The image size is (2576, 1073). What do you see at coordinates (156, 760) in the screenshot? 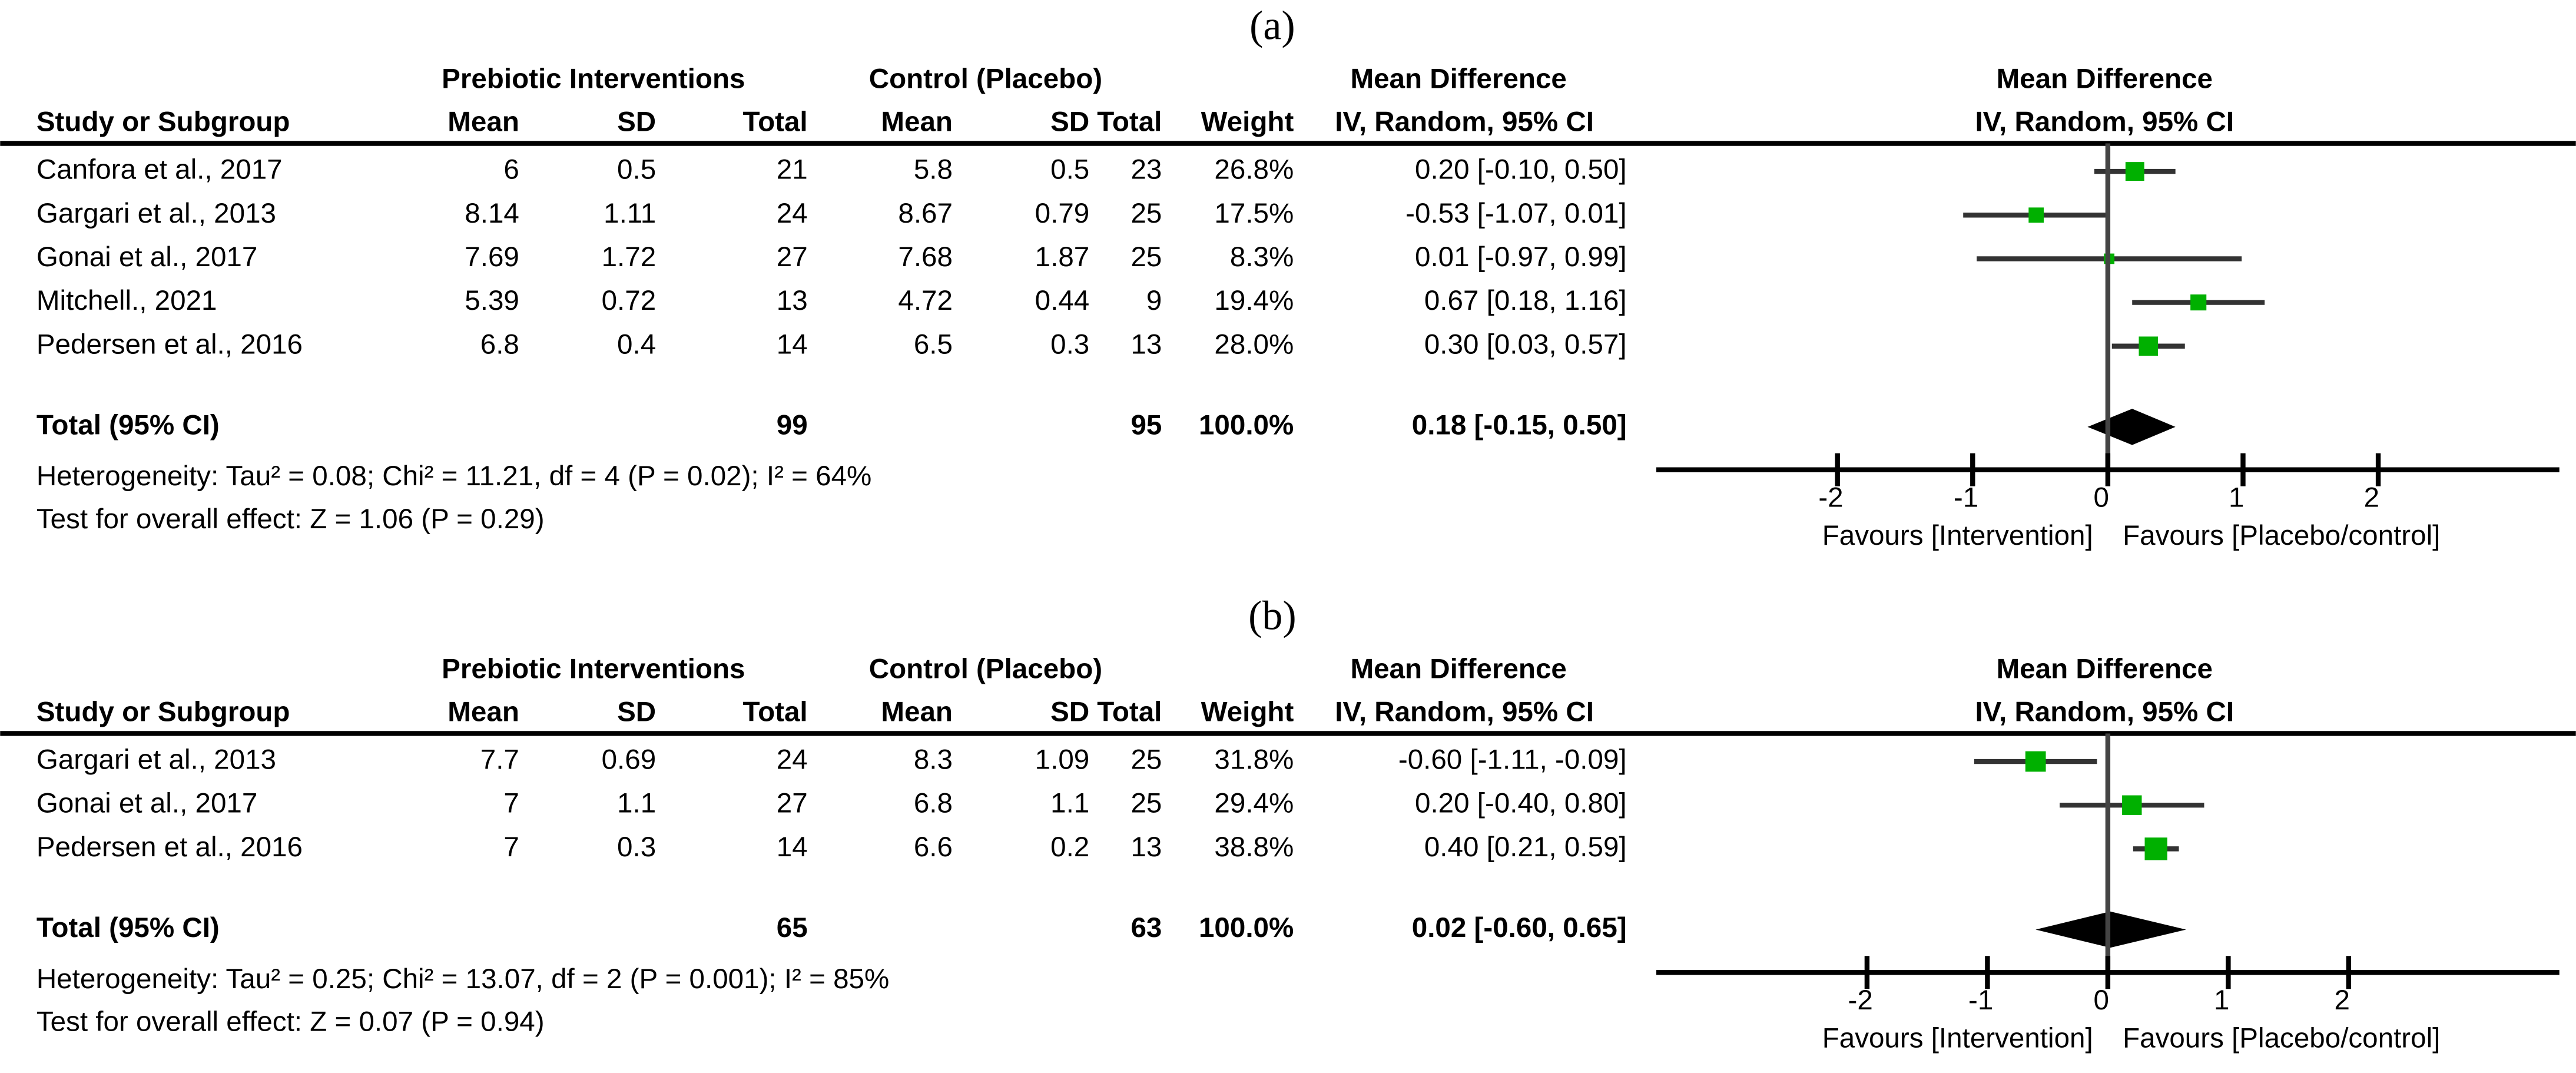
I see `study-name: Gargari et al., 2013` at bounding box center [156, 760].